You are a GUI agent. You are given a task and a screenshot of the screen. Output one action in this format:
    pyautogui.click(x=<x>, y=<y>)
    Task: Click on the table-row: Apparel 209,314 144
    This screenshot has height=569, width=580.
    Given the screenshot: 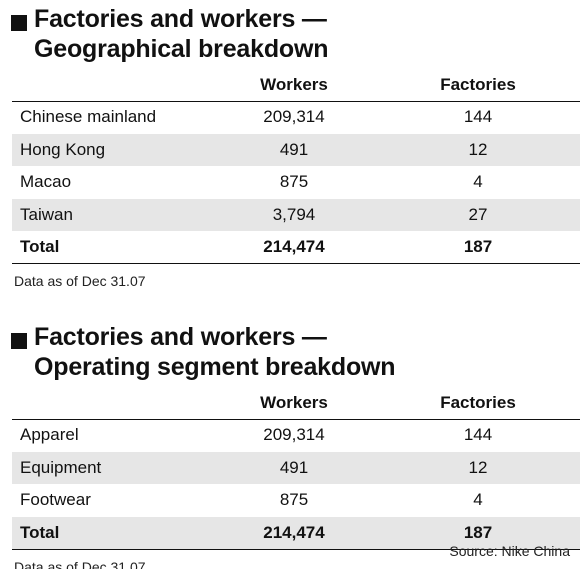 What is the action you would take?
    pyautogui.click(x=296, y=435)
    